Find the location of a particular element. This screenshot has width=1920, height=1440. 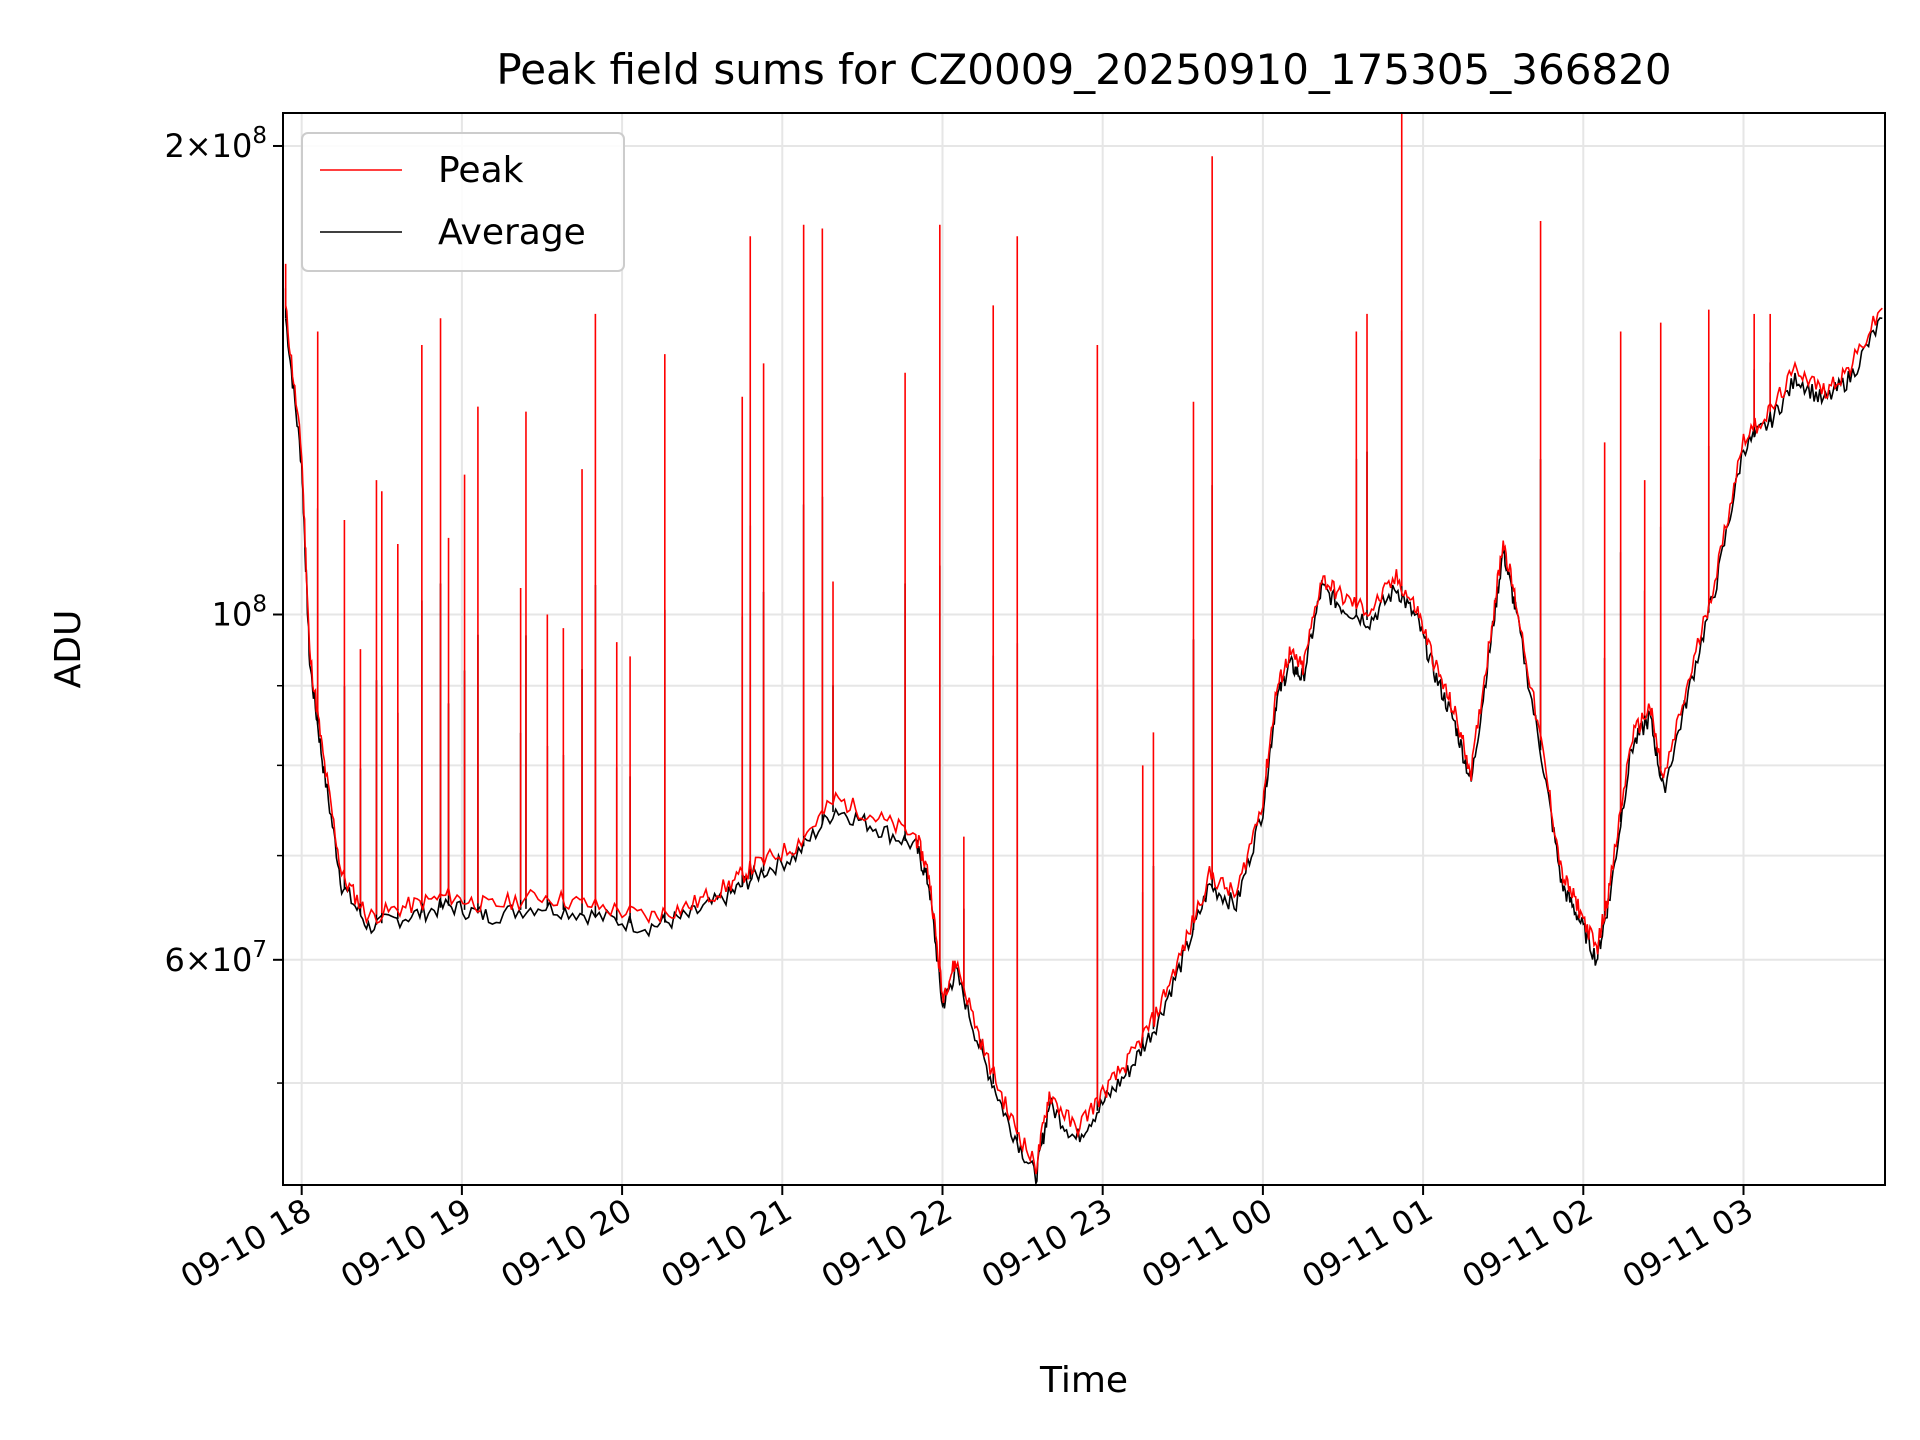

legend-box is located at coordinates (463, 202).